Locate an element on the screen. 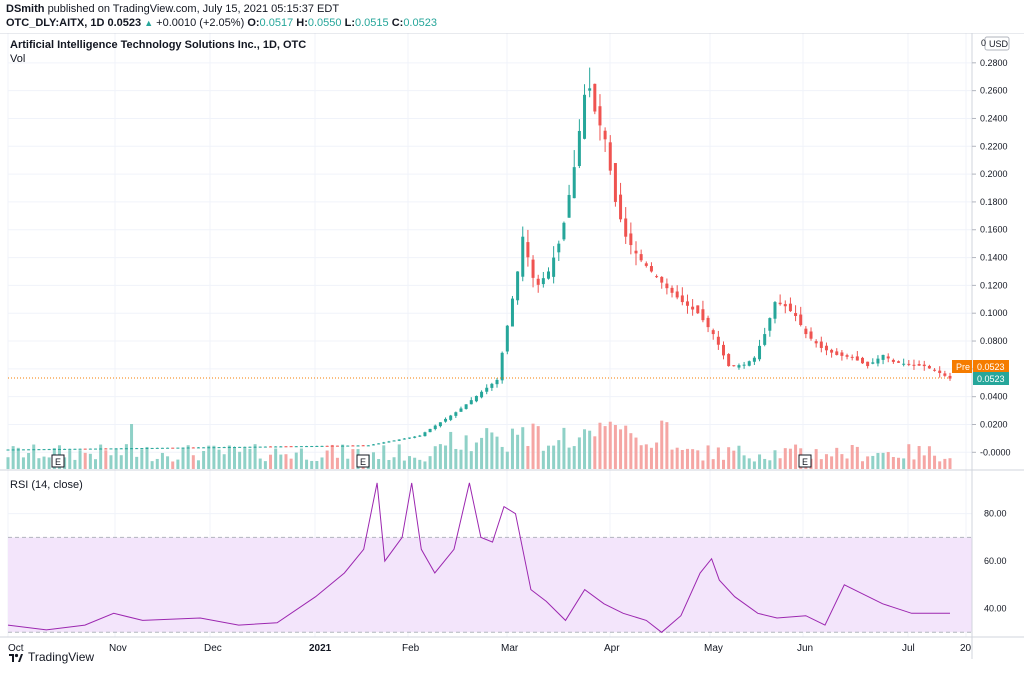  tradingview-logo: TradingView is located at coordinates (51, 657).